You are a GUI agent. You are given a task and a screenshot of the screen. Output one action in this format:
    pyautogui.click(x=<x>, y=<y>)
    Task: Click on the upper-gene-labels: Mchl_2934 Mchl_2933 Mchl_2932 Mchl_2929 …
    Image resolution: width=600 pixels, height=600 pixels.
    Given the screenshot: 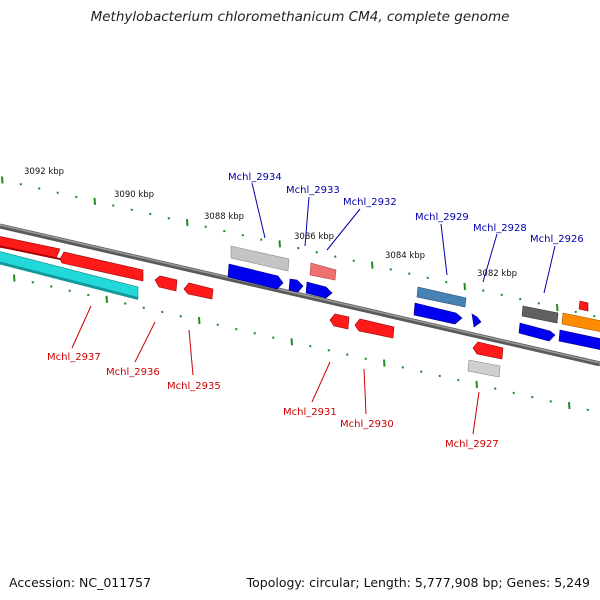 What is the action you would take?
    pyautogui.click(x=406, y=208)
    